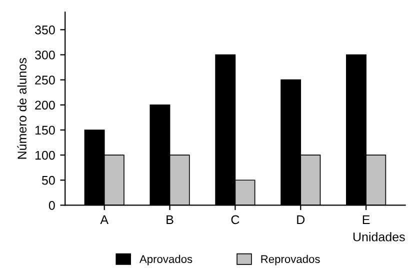  I want to click on y-tick-label: 50, so click(48, 180).